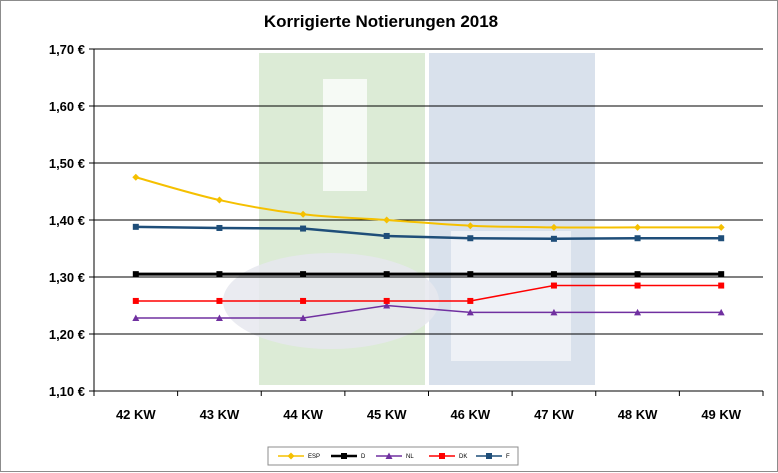 Image resolution: width=778 pixels, height=473 pixels. Describe the element at coordinates (345, 135) in the screenshot. I see `watermark-letter-i` at that location.